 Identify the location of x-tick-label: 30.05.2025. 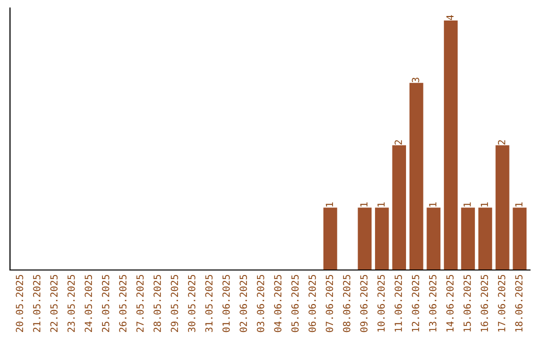
(192, 303).